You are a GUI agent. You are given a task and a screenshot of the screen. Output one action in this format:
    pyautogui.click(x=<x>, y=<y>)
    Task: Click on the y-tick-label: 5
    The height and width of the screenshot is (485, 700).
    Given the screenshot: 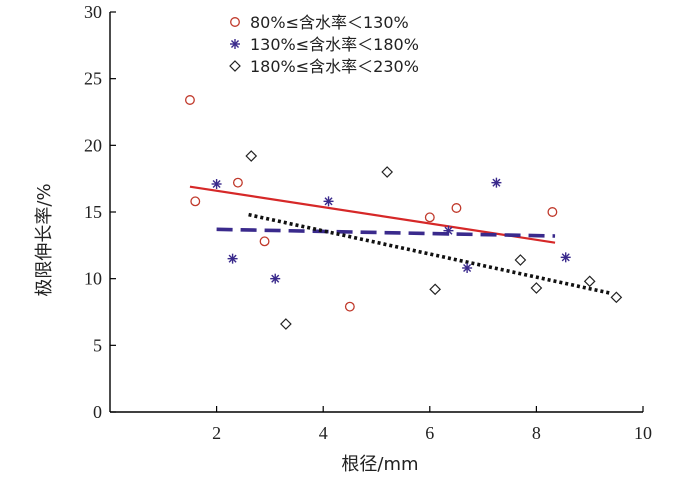 What is the action you would take?
    pyautogui.click(x=97, y=345)
    